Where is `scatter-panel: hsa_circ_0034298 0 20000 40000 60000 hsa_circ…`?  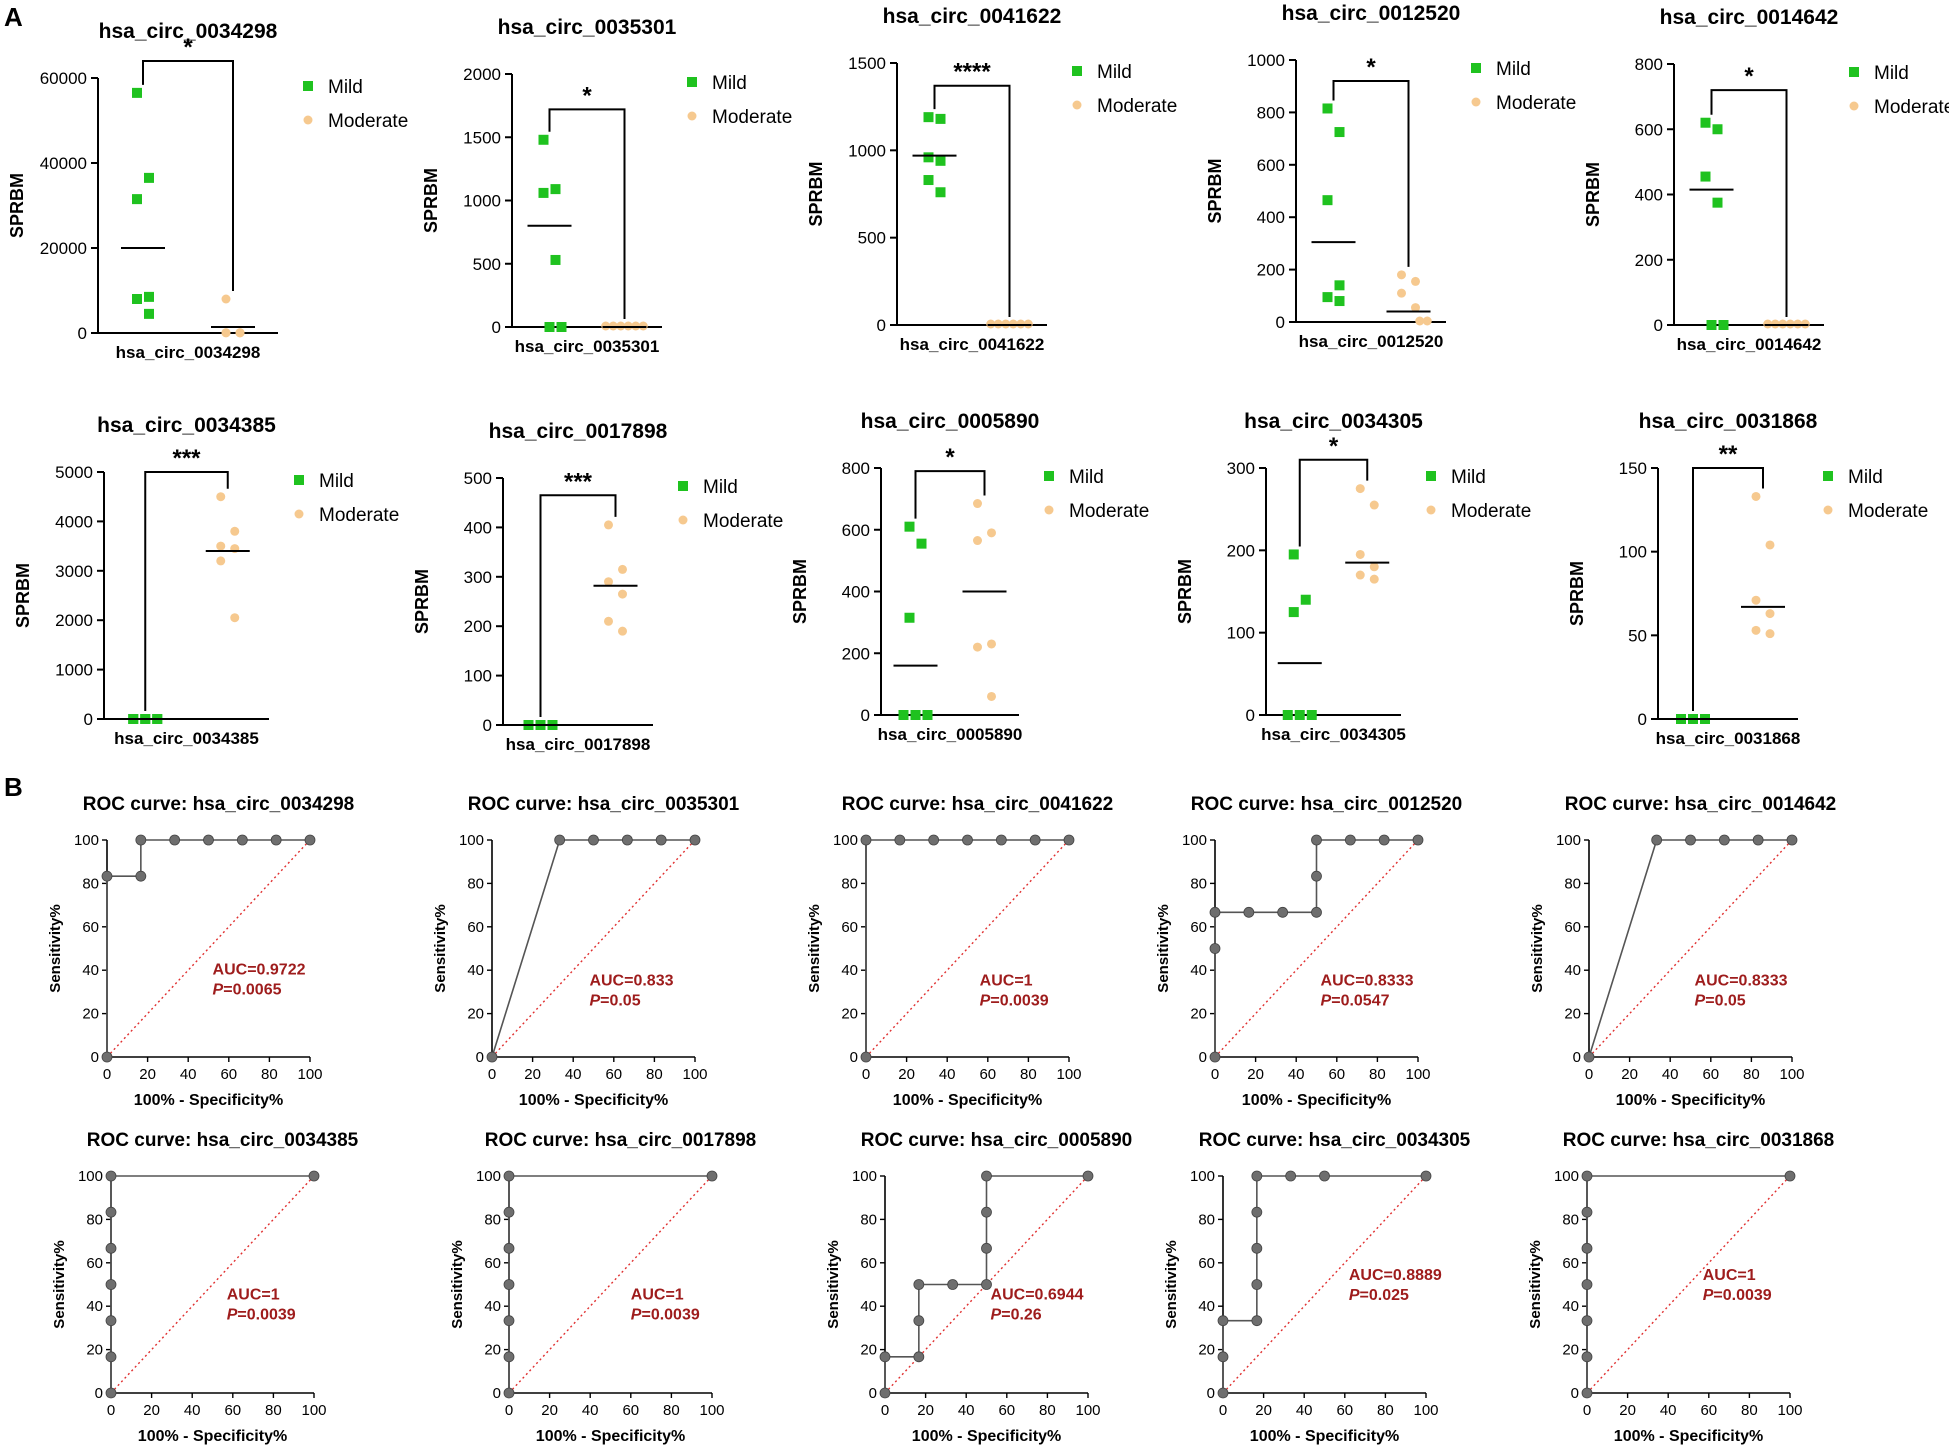 scatter-panel: hsa_circ_0034298 0 20000 40000 60000 hsa_circ… is located at coordinates (207, 191).